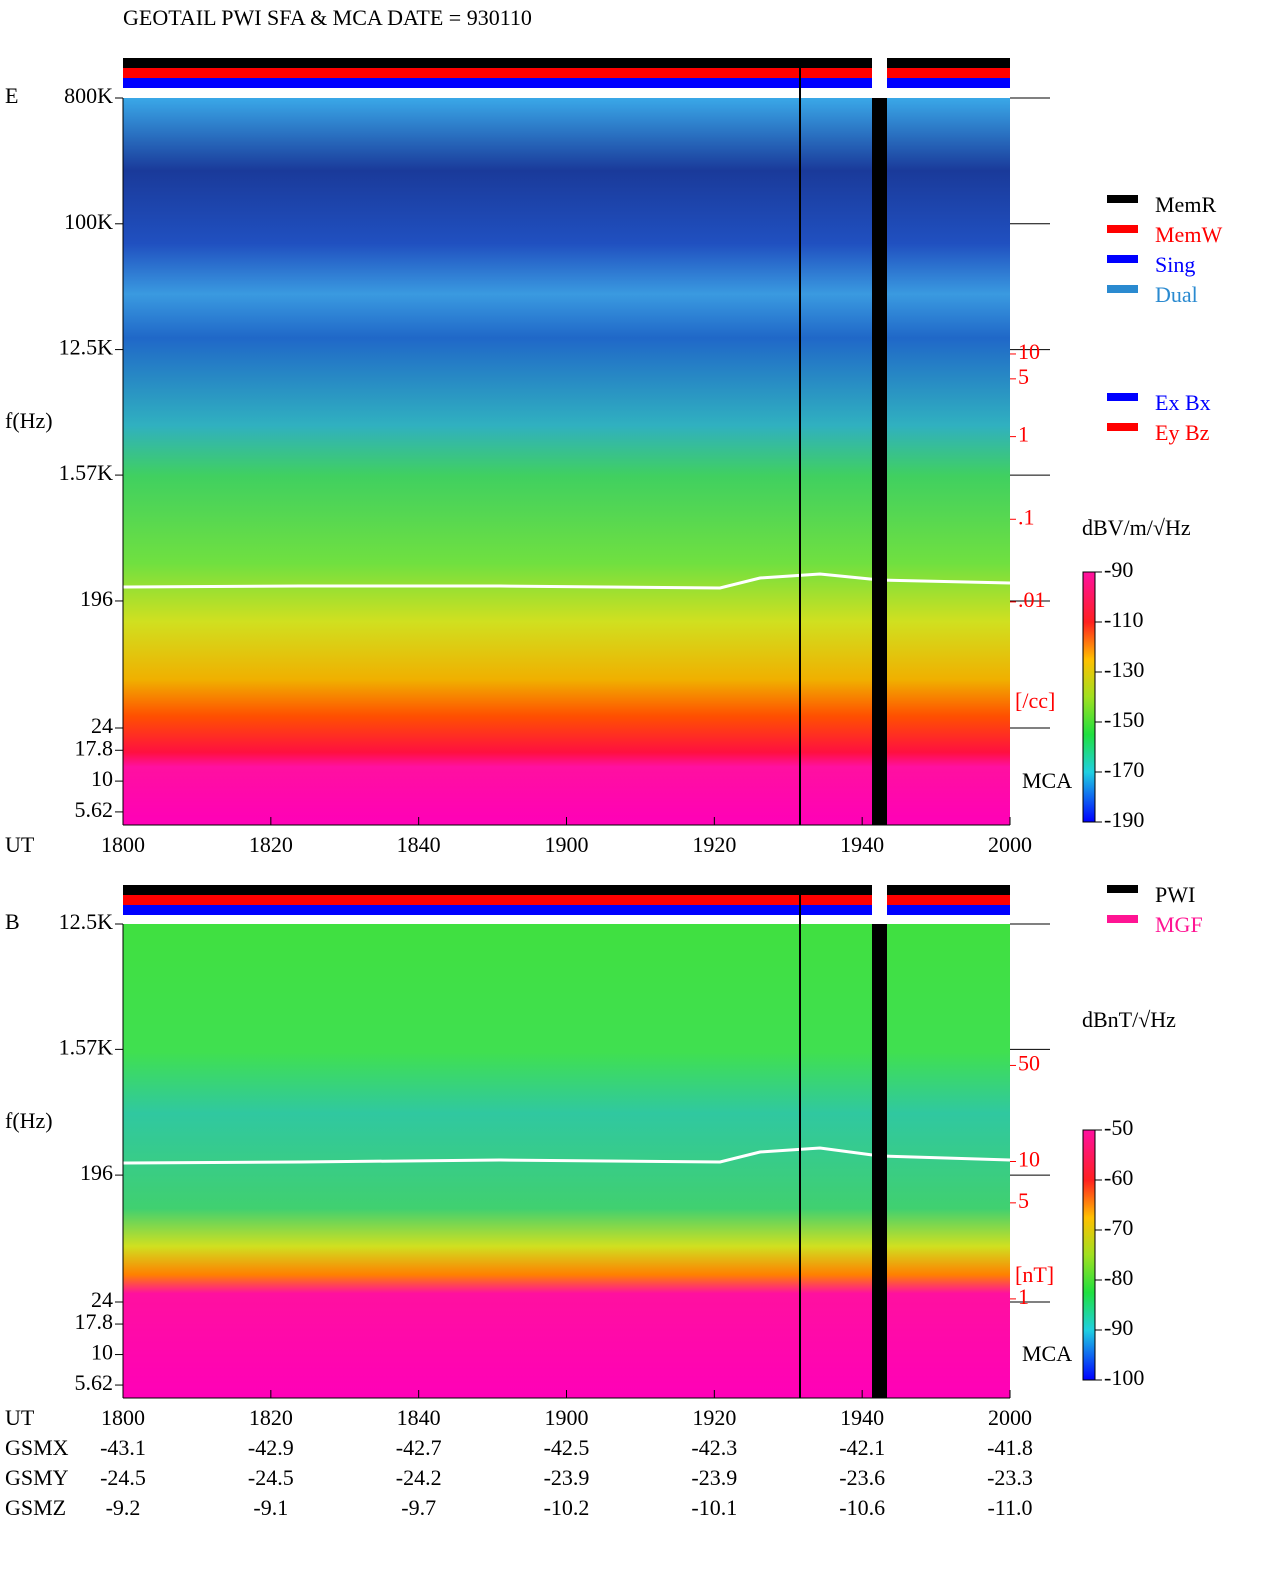 This screenshot has width=1280, height=1593. Describe the element at coordinates (1089, 697) in the screenshot. I see `colorbar-e` at that location.